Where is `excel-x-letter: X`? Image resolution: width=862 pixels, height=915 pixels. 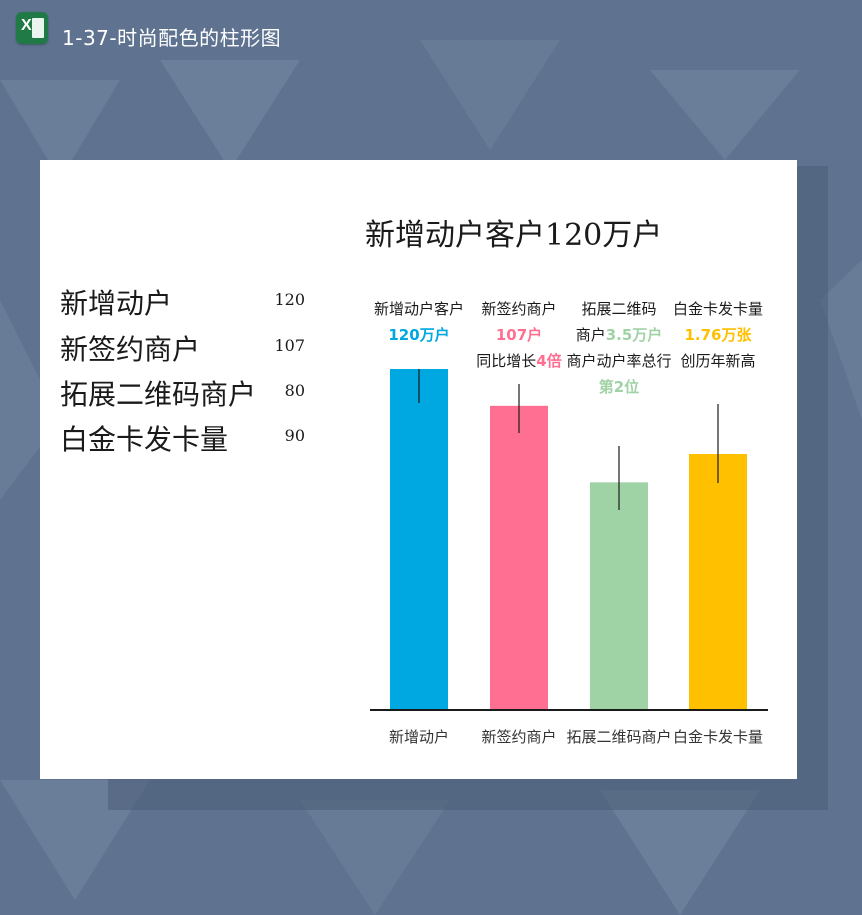
excel-x-letter: X is located at coordinates (26, 25).